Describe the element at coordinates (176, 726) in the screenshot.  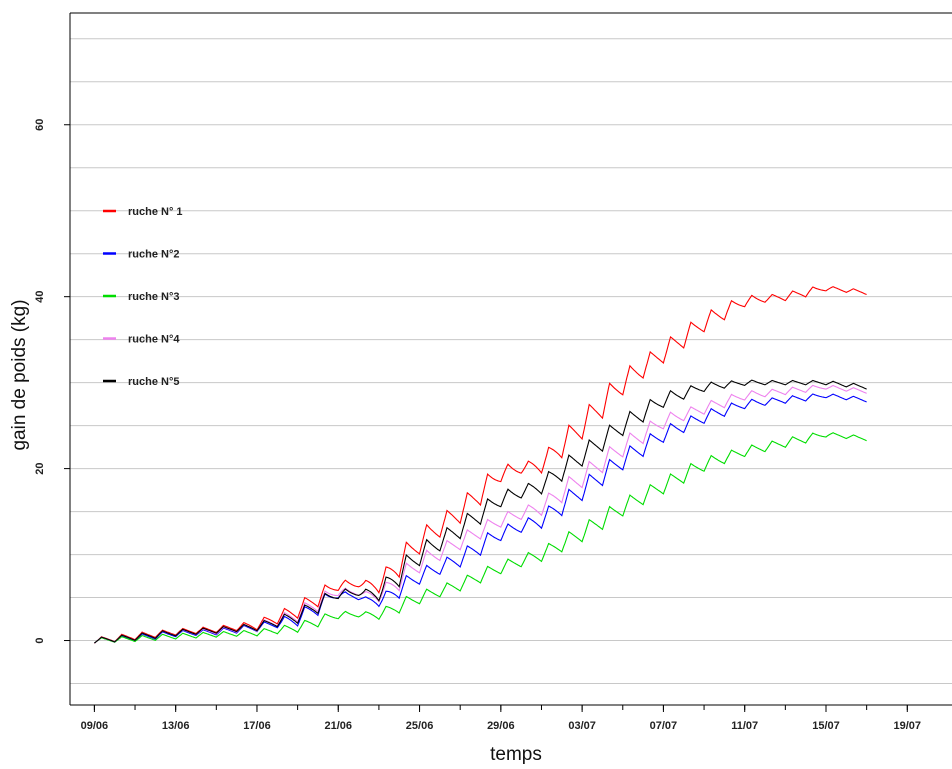
I see `x-tick-label: 13/06` at that location.